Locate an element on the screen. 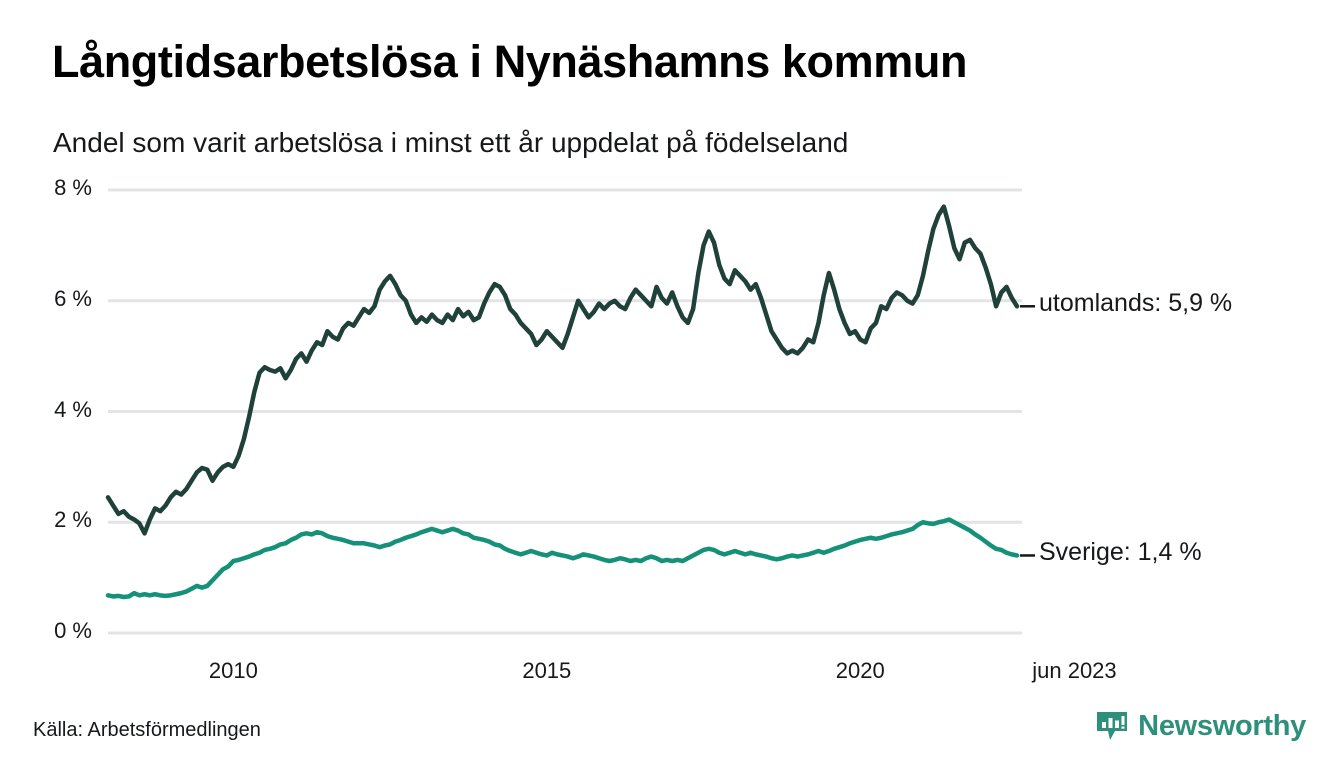 This screenshot has height=780, width=1340. x-axis-tick-label: jun 2023 is located at coordinates (1074, 670).